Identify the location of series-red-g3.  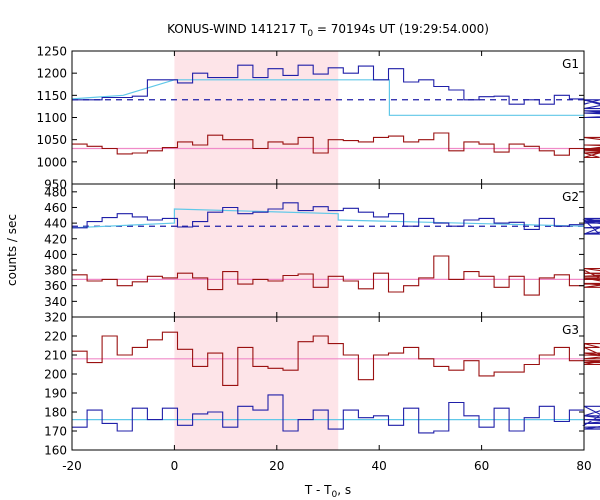
(336, 358).